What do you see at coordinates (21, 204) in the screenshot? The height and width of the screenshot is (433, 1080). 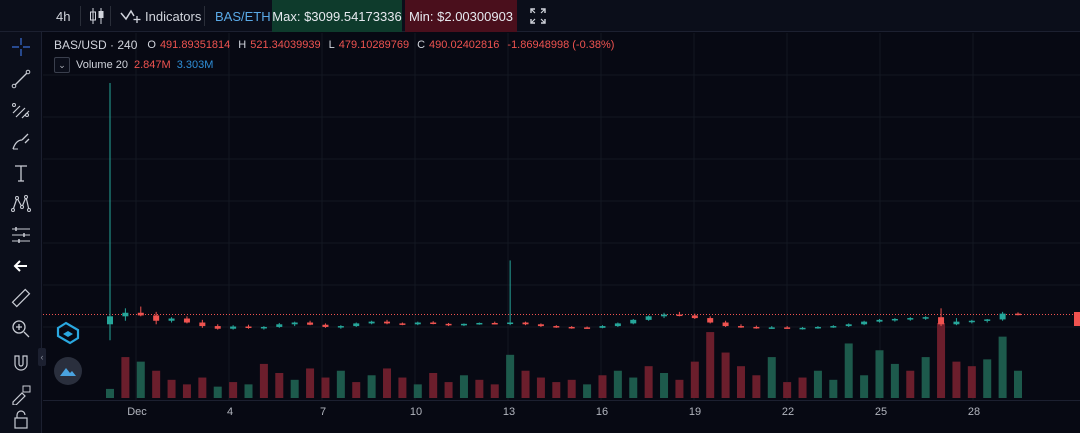 I see `pattern-tool` at bounding box center [21, 204].